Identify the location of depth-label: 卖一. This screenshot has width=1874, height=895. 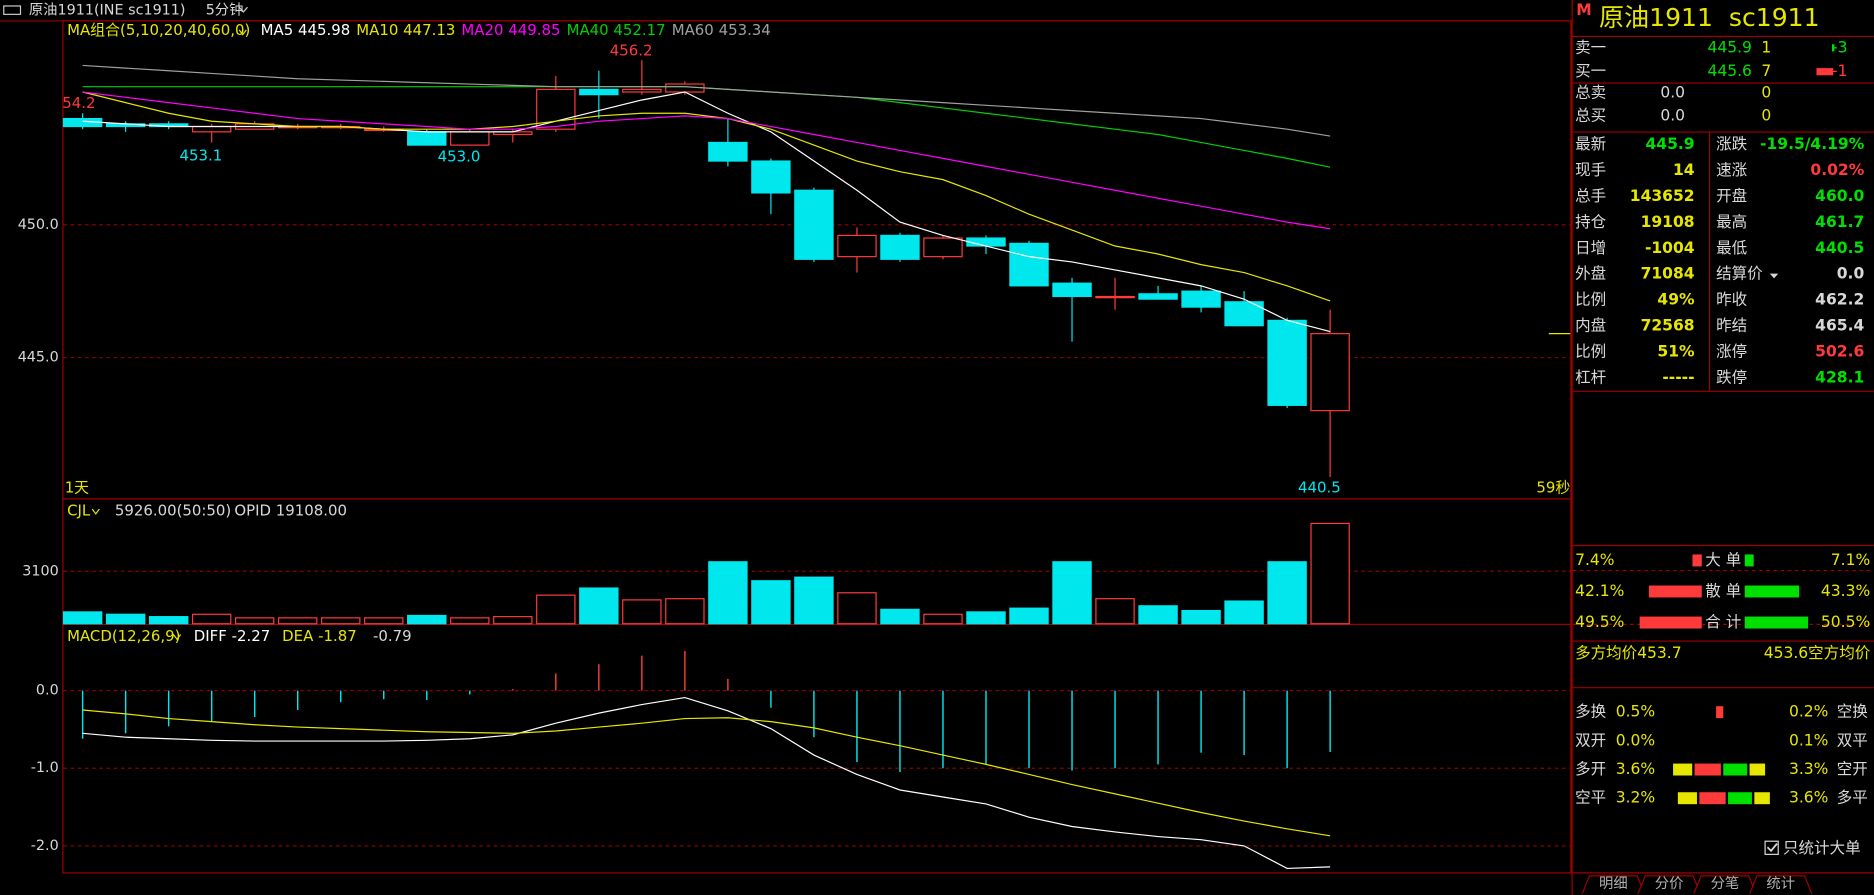
(1590, 47).